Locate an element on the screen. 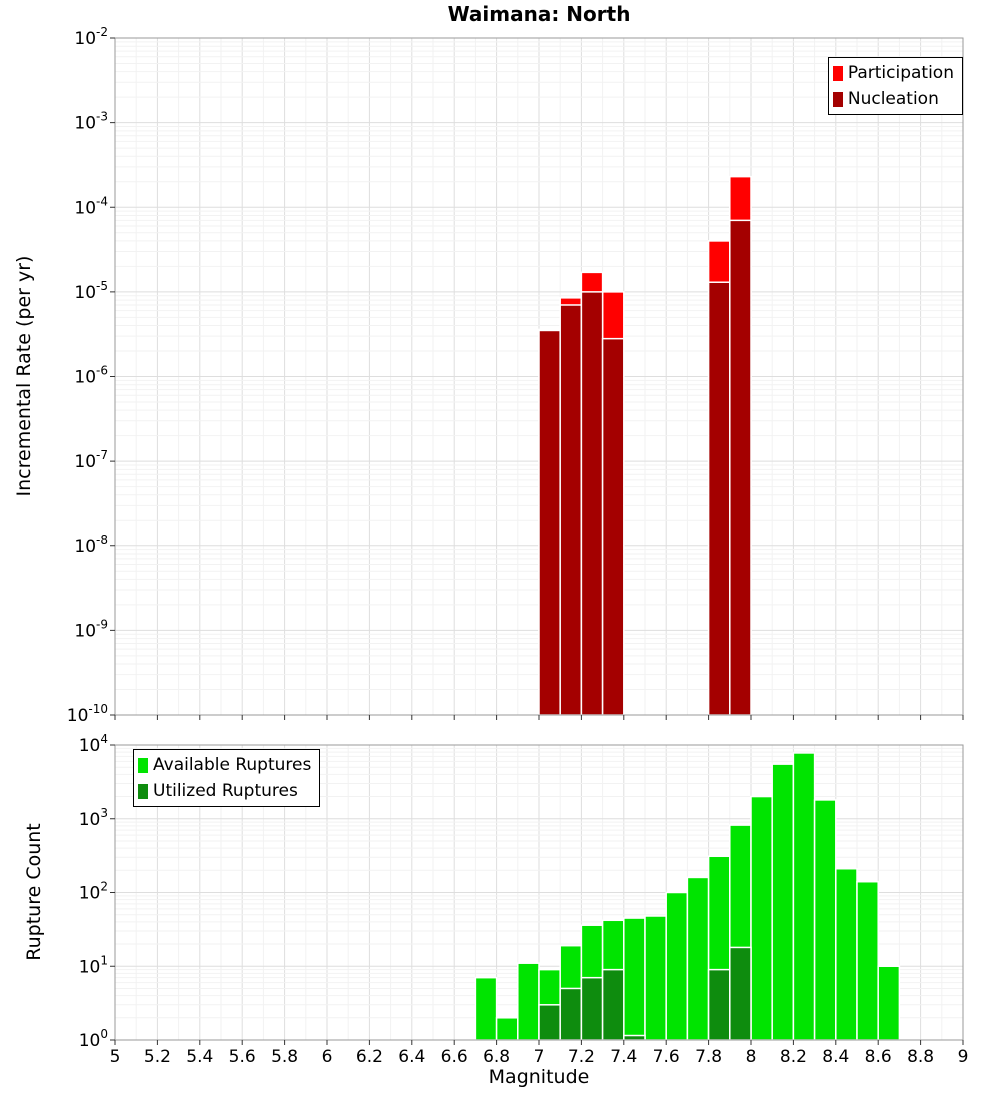  x-tick-label: 7.8 is located at coordinates (708, 1057).